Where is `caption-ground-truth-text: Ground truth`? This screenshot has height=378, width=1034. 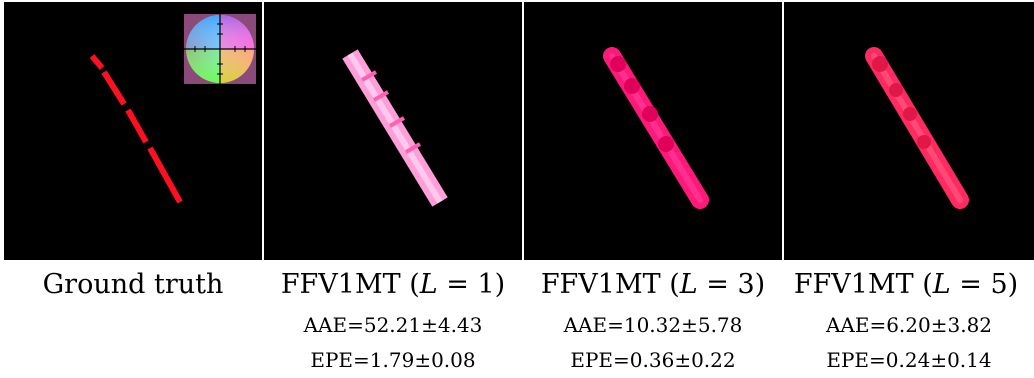 caption-ground-truth-text: Ground truth is located at coordinates (133, 284).